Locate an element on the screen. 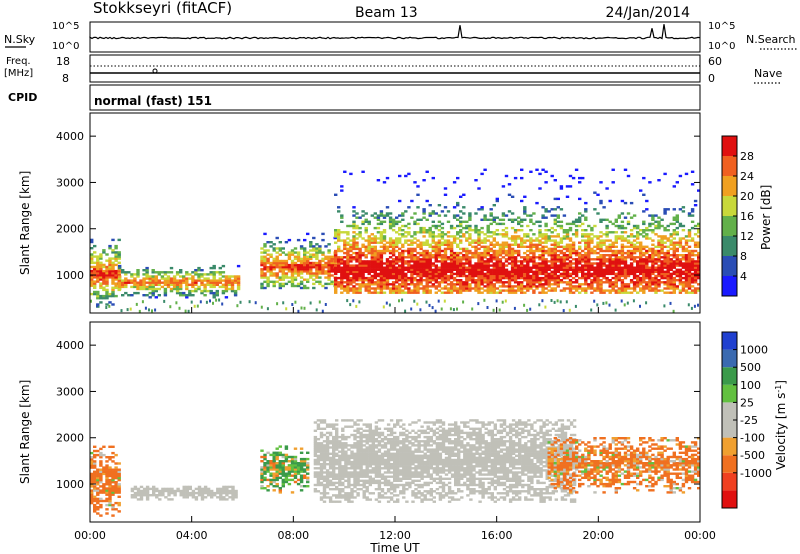 This screenshot has width=800, height=554. freq-panel-frame is located at coordinates (395, 68).